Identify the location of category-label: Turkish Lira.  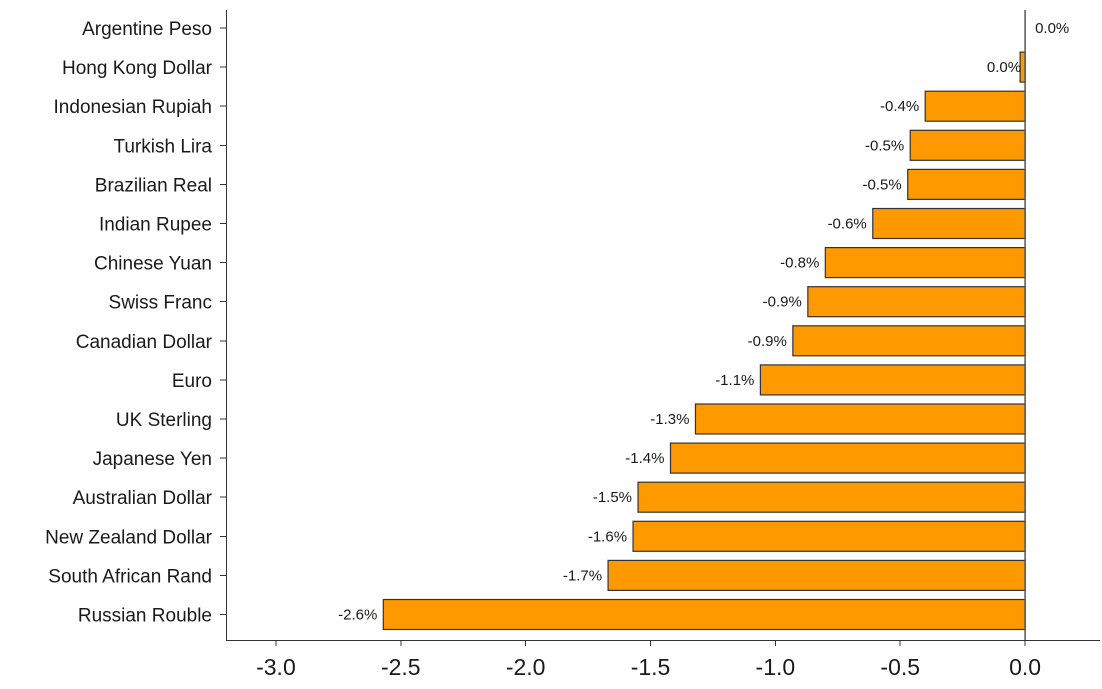
(162, 146).